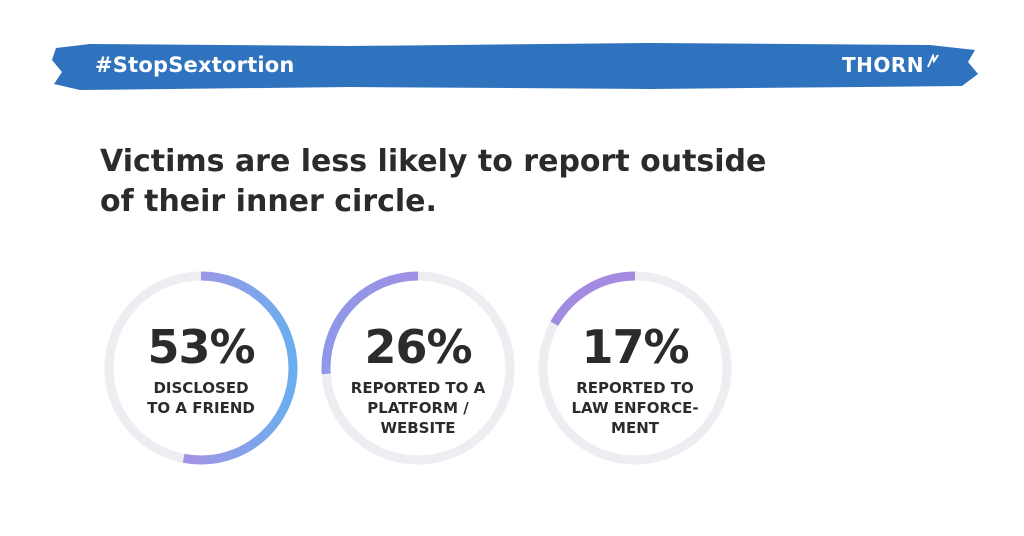 The width and height of the screenshot is (1024, 536). Describe the element at coordinates (883, 65) in the screenshot. I see `brand-name: THORN` at that location.